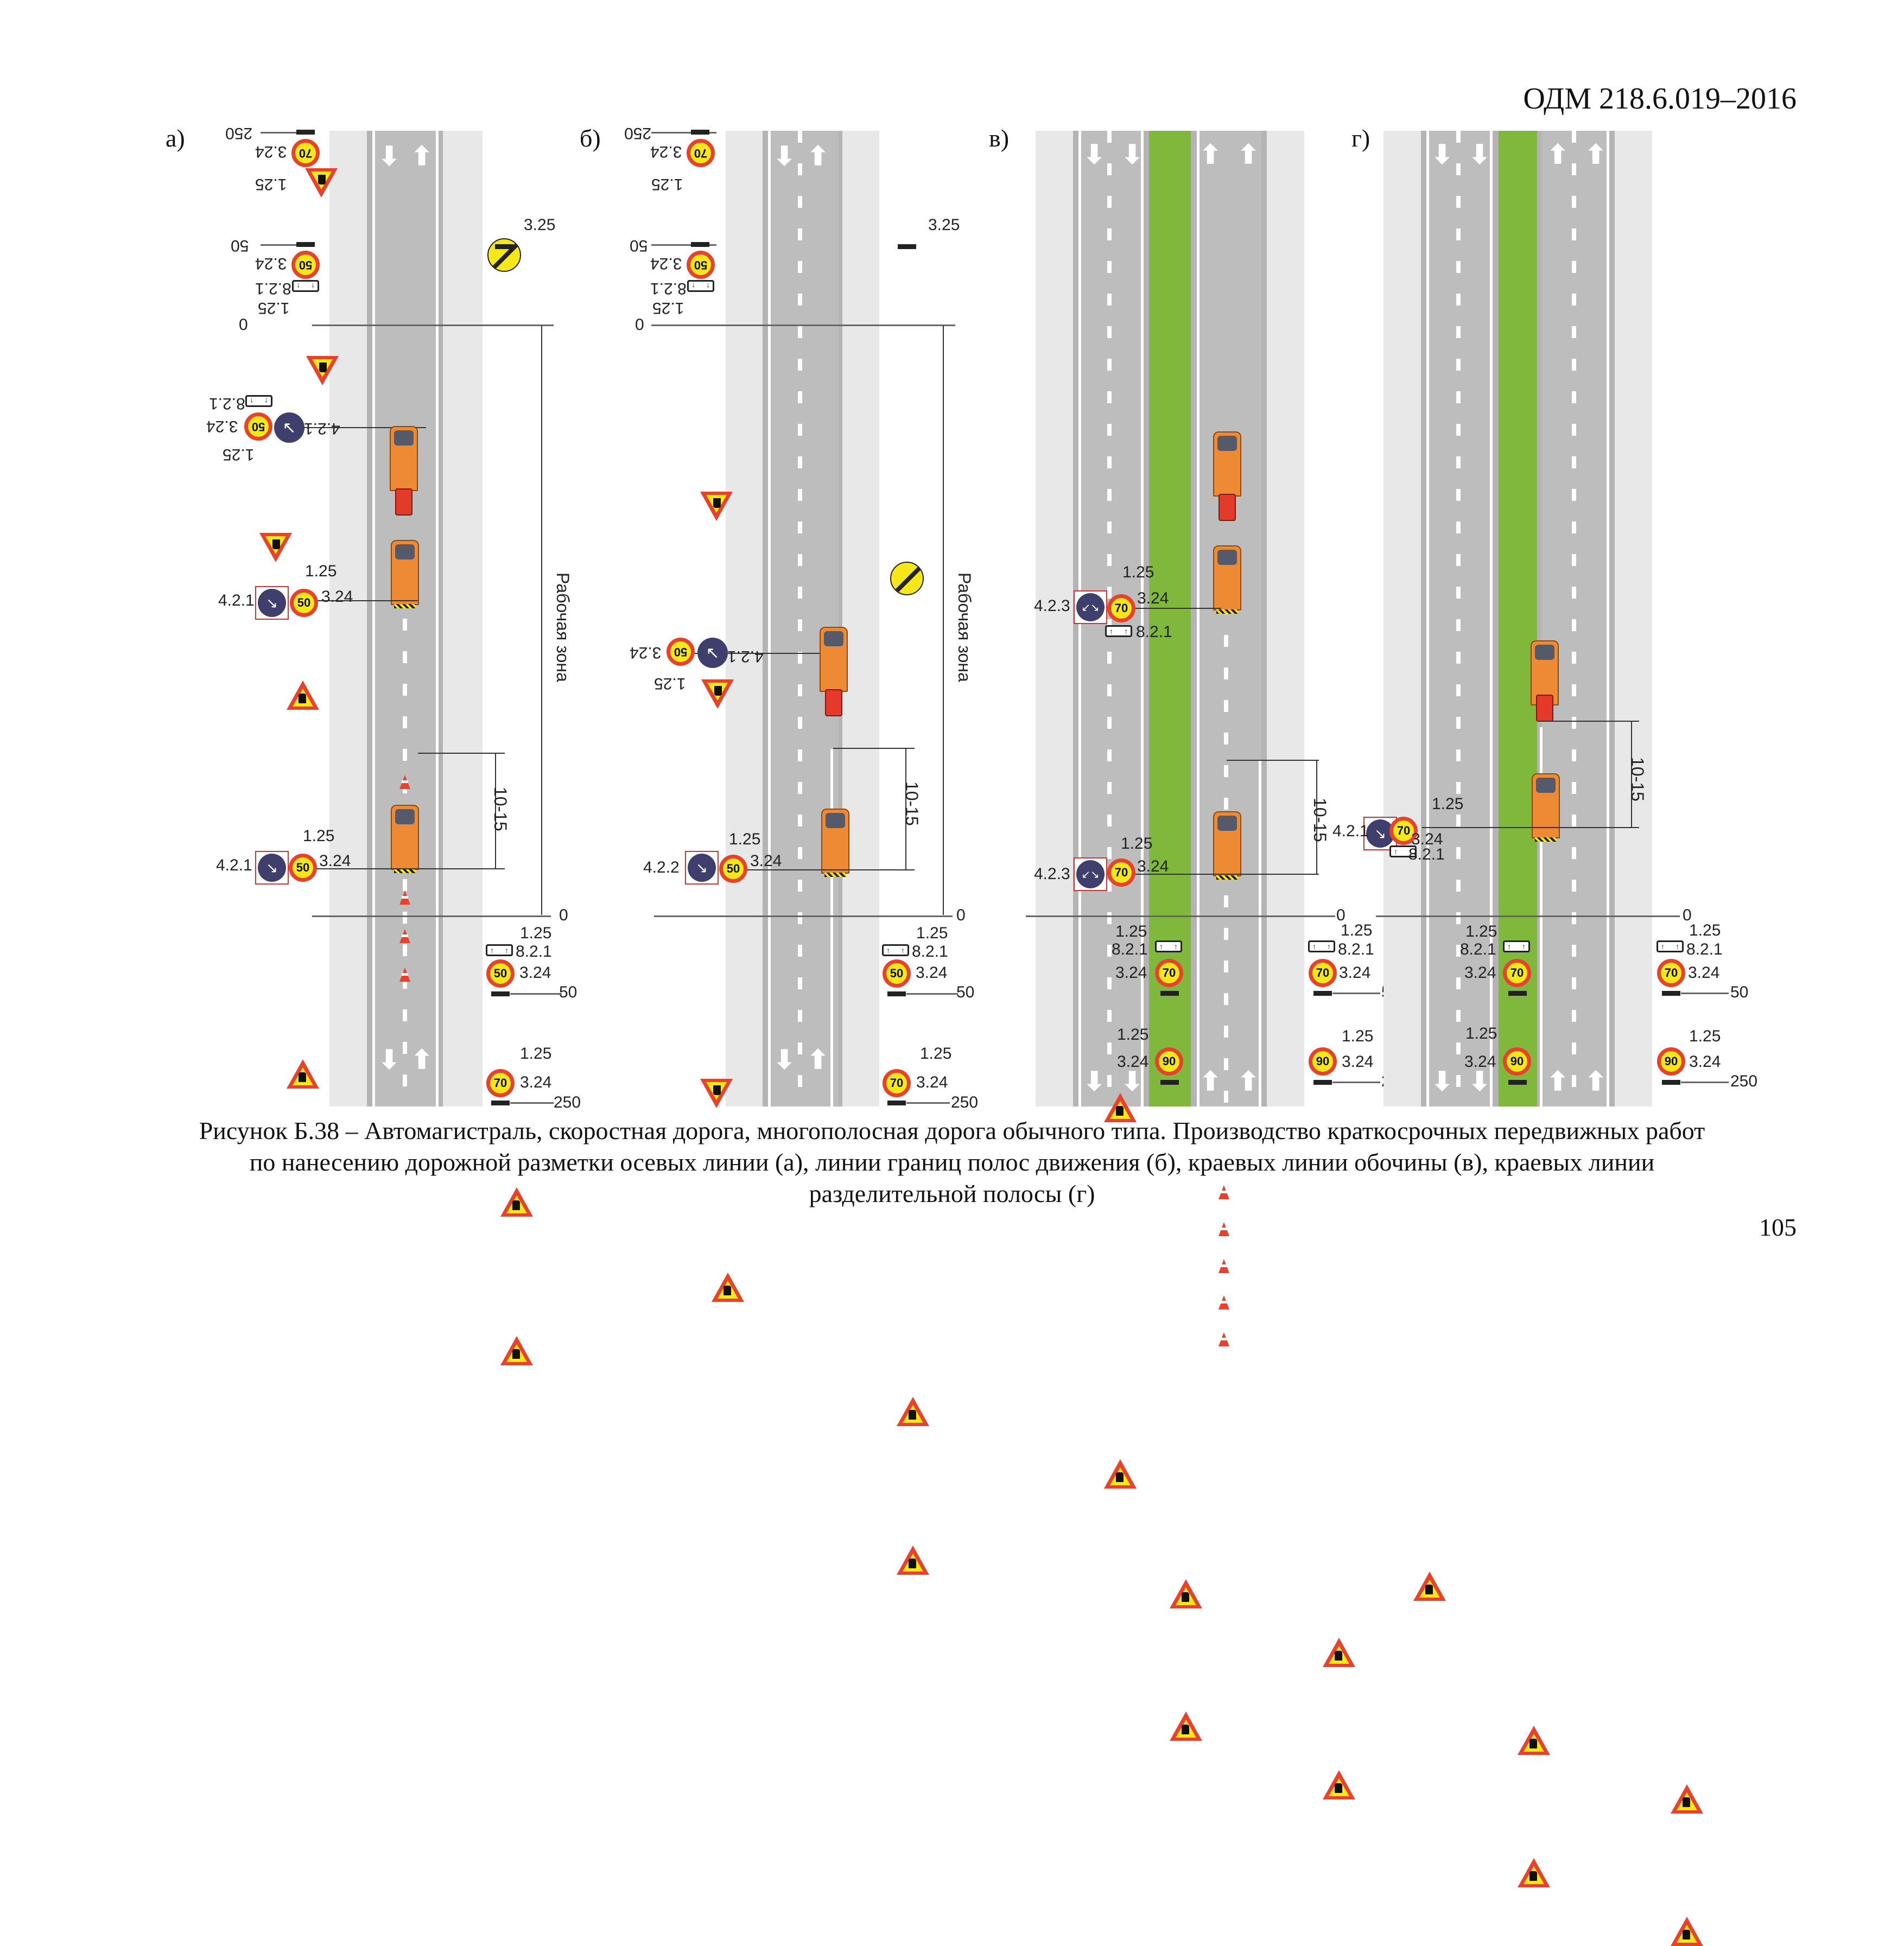 Image resolution: width=1904 pixels, height=1946 pixels. I want to click on work-zone-label: Рабочая зона, so click(964, 627).